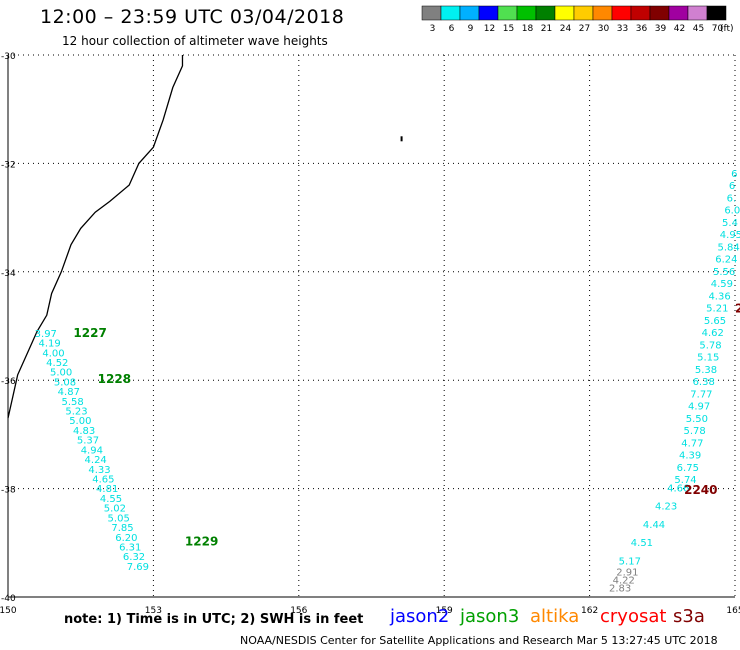 This screenshot has width=740, height=650. What do you see at coordinates (620, 589) in the screenshot?
I see `wave-height-value: 2.83` at bounding box center [620, 589].